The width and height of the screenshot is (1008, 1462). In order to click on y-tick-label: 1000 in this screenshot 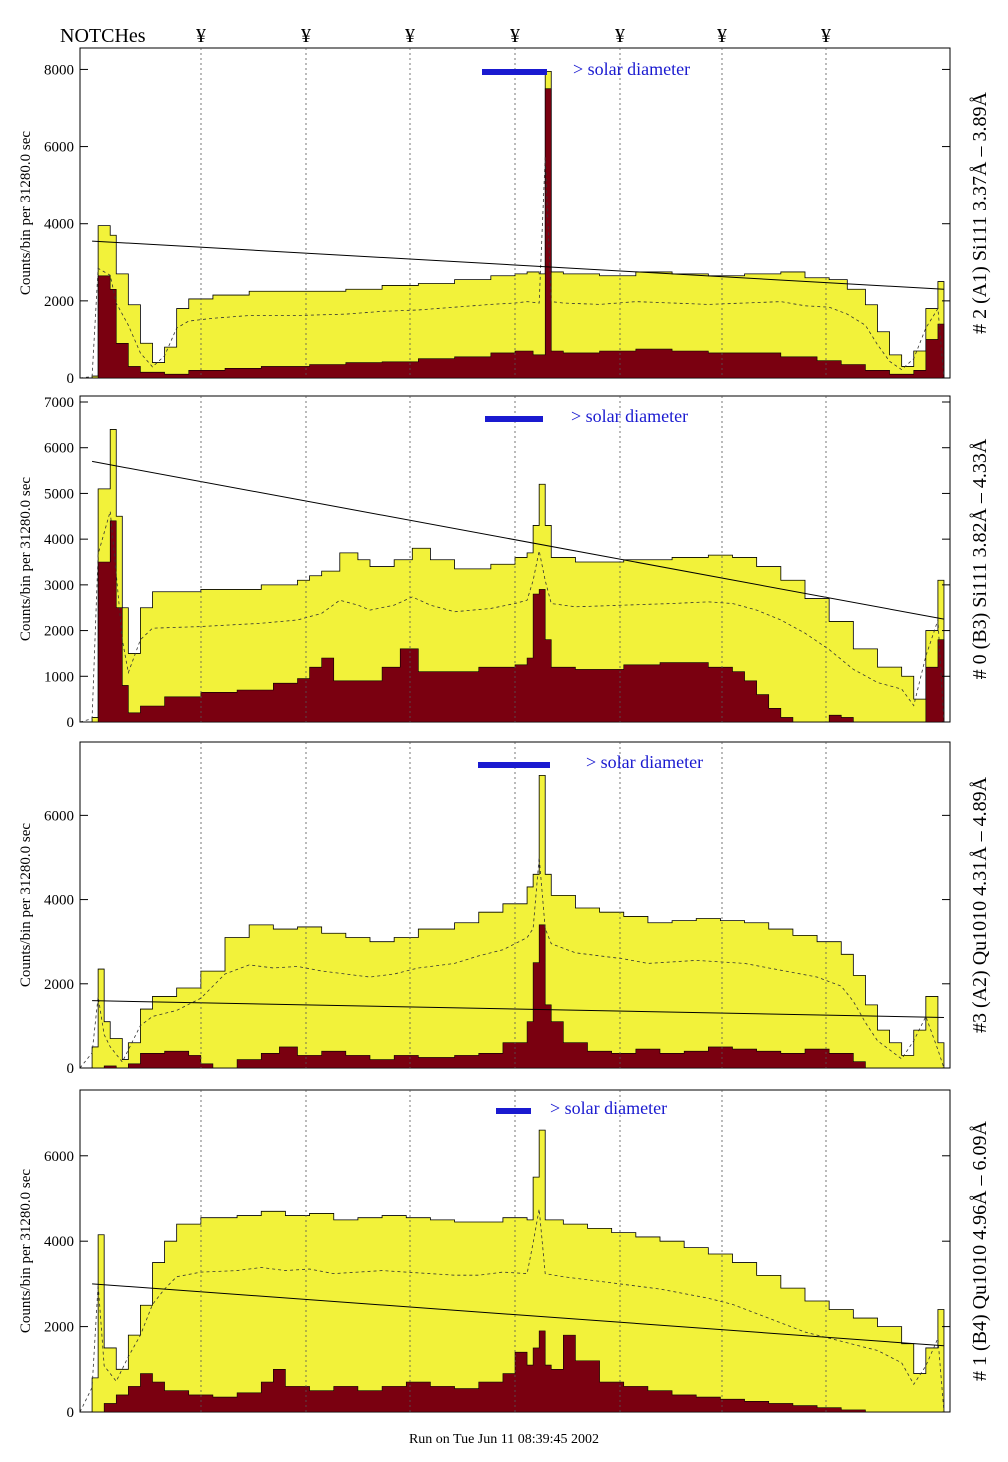, I will do `click(59, 677)`.